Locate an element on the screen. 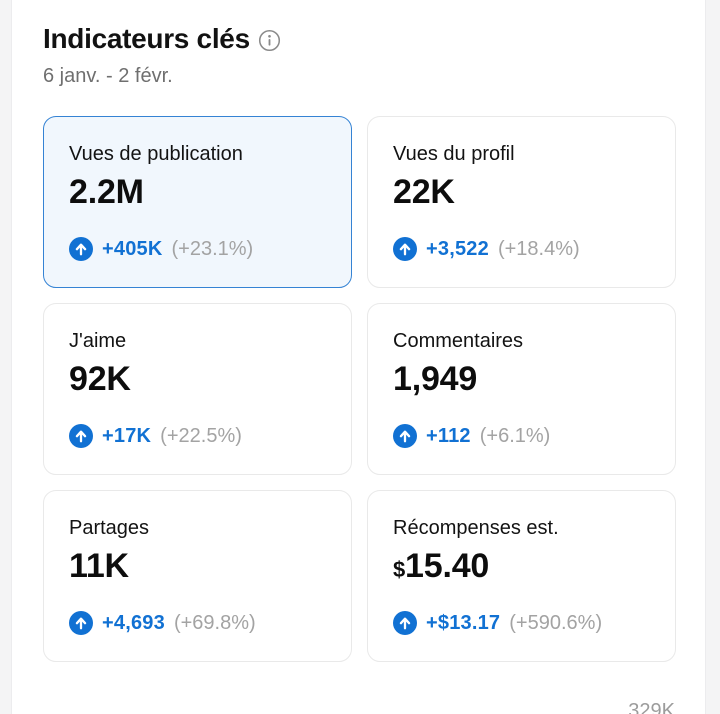 This screenshot has width=720, height=714. metric-label: Vues du profil is located at coordinates (454, 154).